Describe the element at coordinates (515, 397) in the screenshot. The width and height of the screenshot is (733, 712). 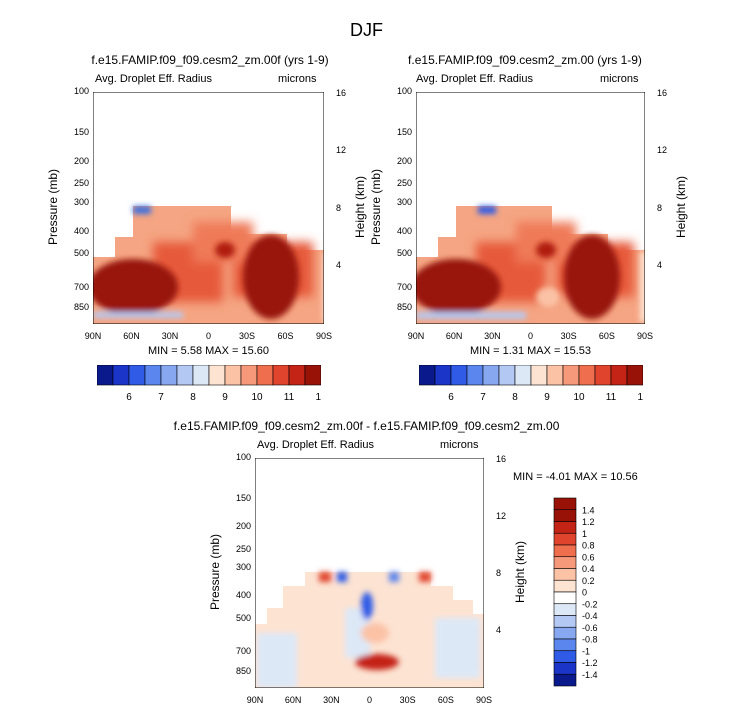
I see `colorbar-label: 8` at that location.